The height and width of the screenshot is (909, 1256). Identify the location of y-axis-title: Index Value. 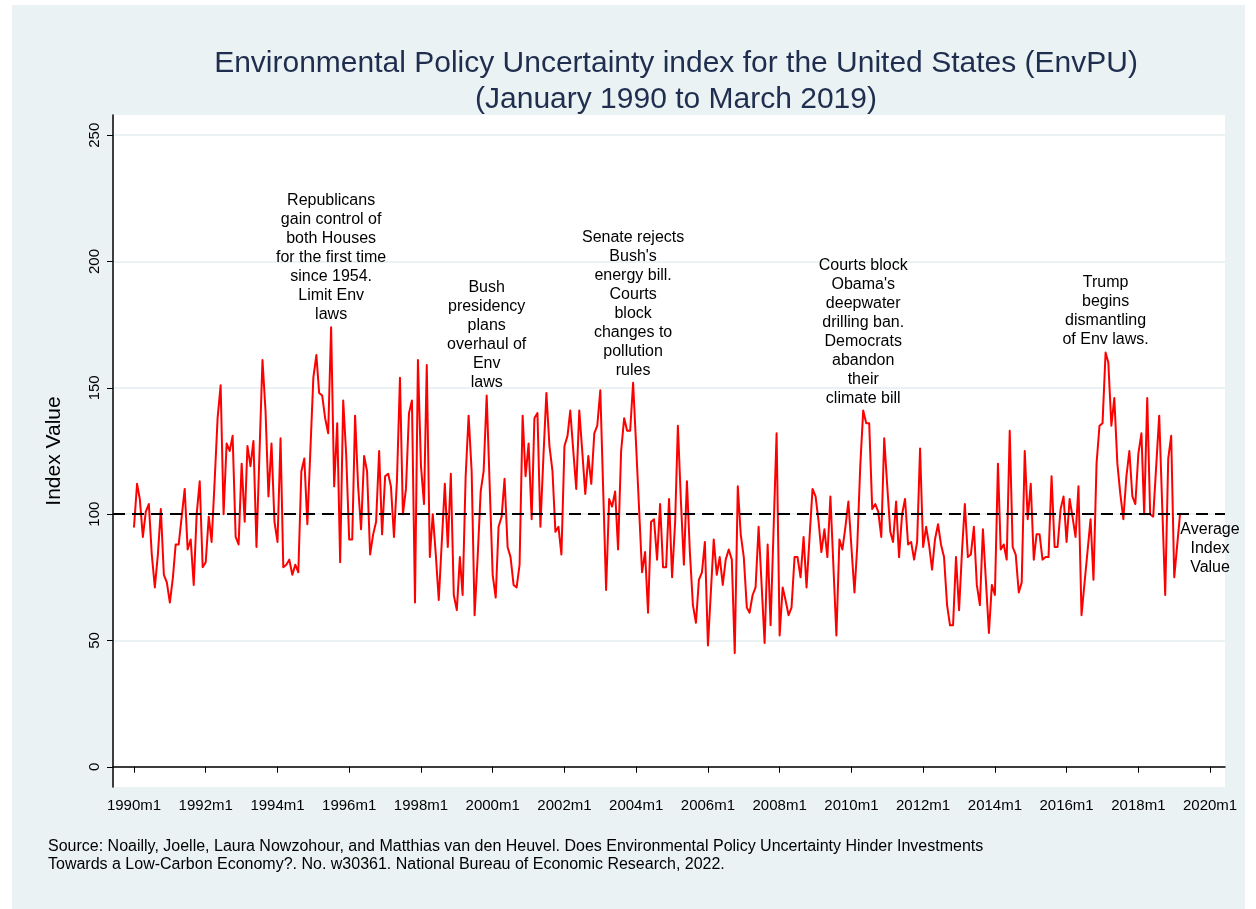
(52, 451).